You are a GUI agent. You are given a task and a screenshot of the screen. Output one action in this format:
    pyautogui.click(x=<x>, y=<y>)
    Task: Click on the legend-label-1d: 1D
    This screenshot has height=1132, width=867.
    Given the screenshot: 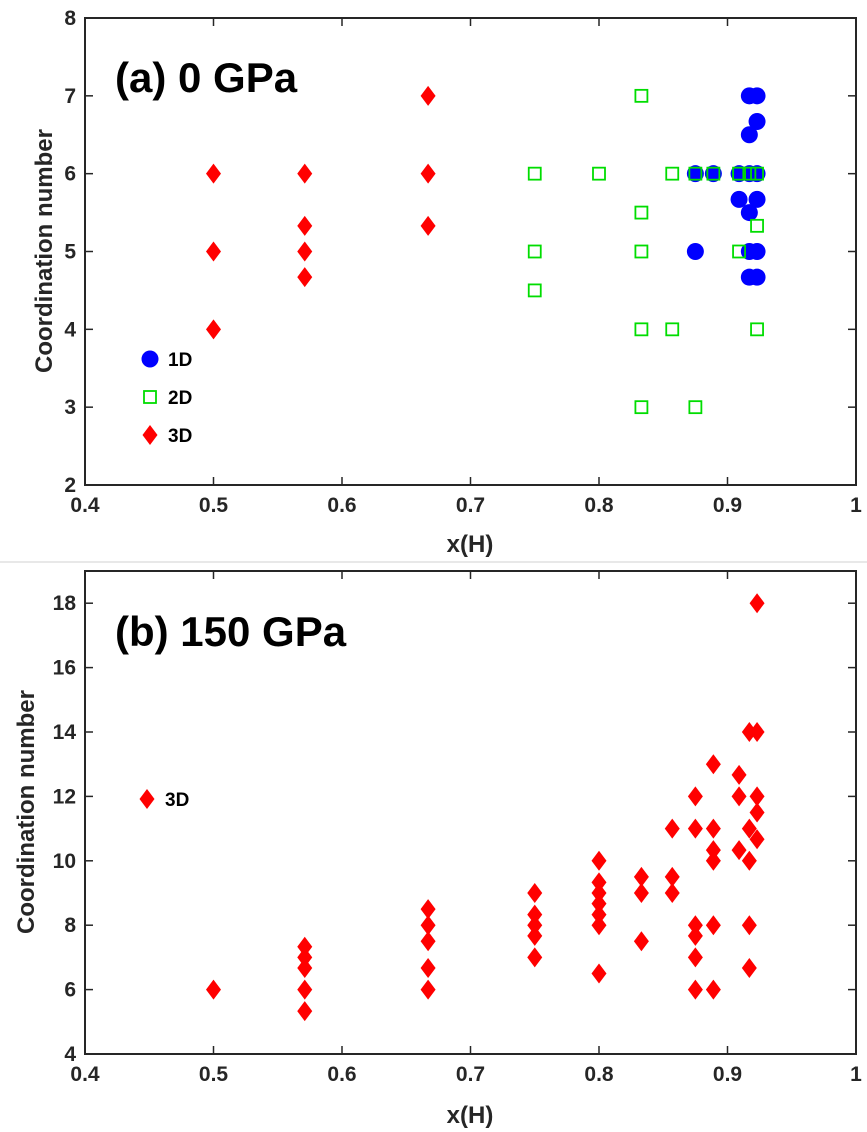 What is the action you would take?
    pyautogui.click(x=180, y=360)
    